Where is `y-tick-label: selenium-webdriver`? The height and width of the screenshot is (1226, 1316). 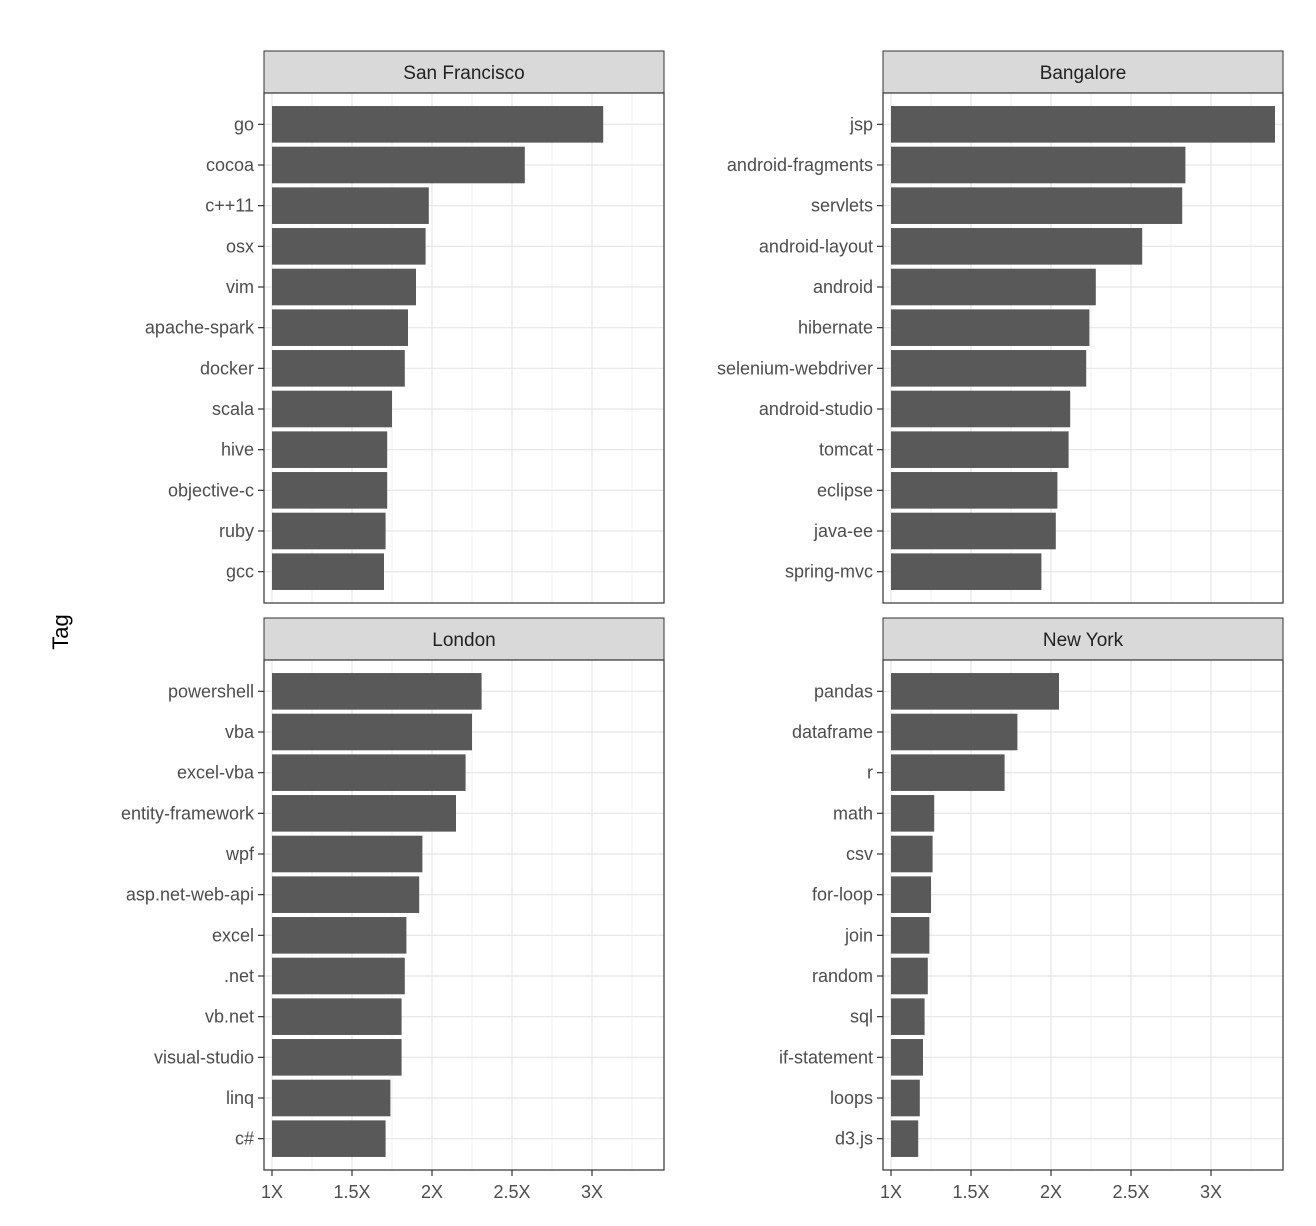
y-tick-label: selenium-webdriver is located at coordinates (795, 368).